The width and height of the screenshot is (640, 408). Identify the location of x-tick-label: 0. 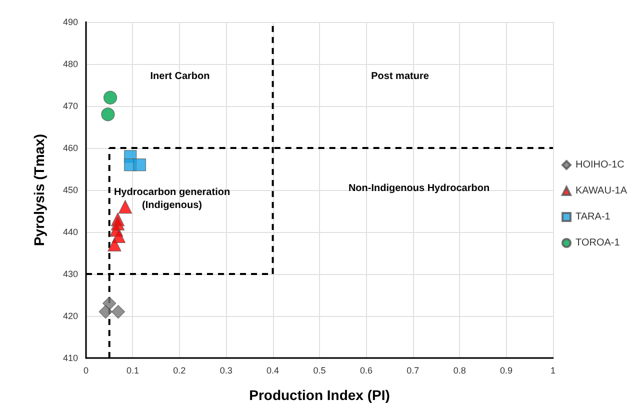
(86, 371).